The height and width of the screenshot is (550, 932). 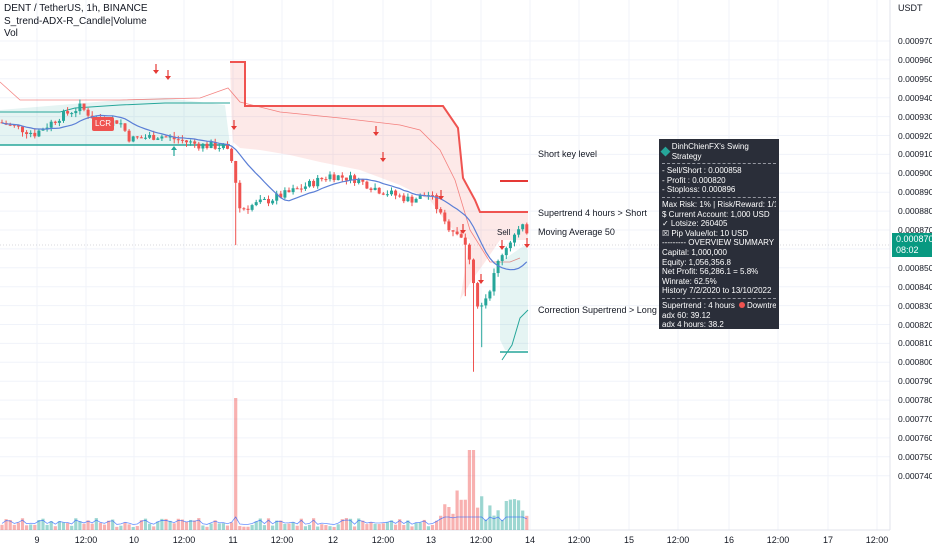 What do you see at coordinates (716, 214) in the screenshot?
I see `risk-line: $ Current Account: 1,000 USD` at bounding box center [716, 214].